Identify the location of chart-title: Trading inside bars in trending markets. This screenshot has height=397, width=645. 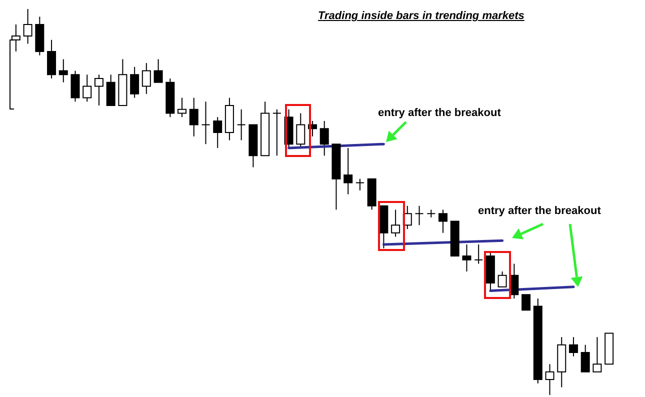
(421, 16).